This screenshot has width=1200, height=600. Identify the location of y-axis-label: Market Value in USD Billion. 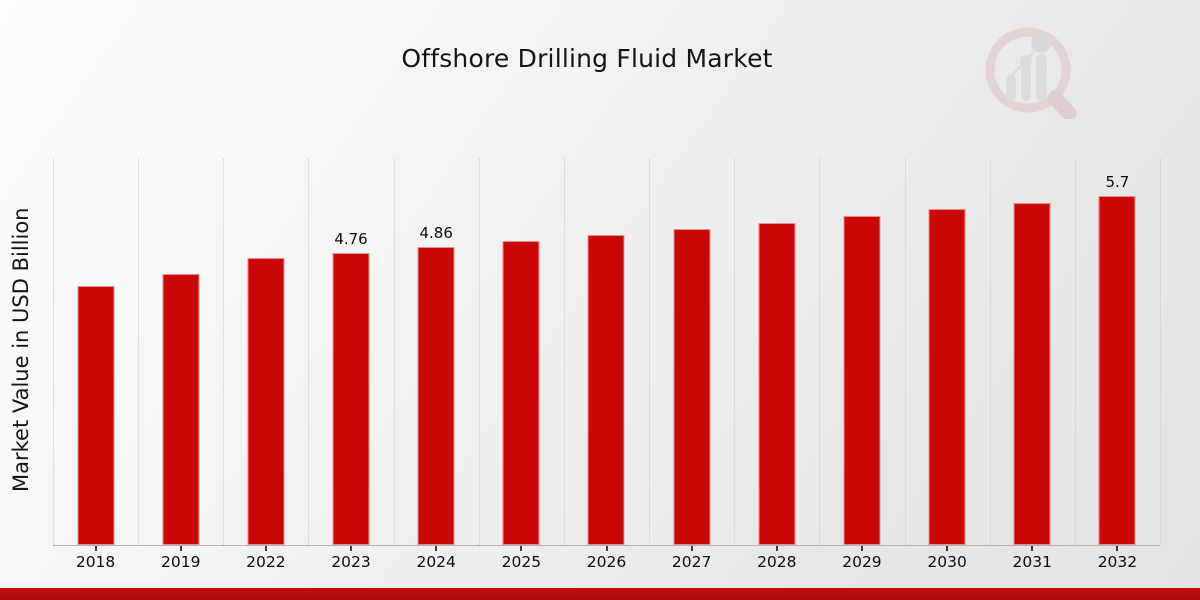
(21, 350).